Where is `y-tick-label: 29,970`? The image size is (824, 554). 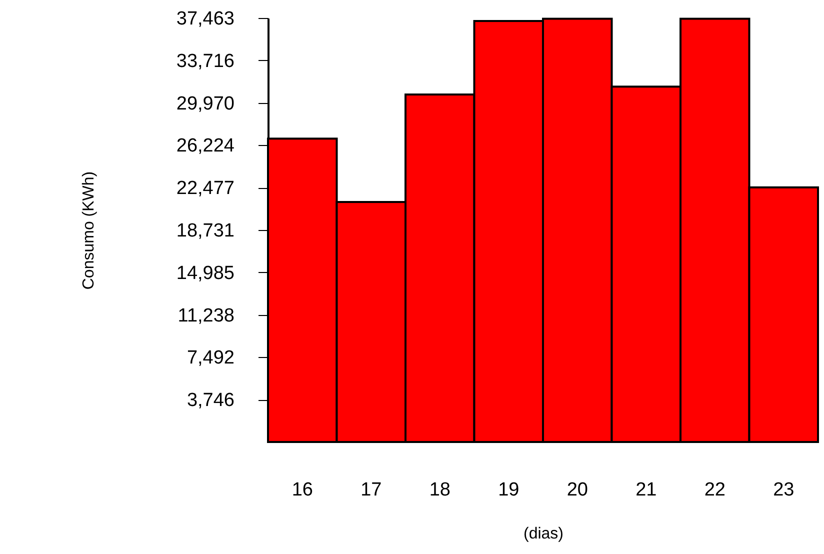 y-tick-label: 29,970 is located at coordinates (205, 103).